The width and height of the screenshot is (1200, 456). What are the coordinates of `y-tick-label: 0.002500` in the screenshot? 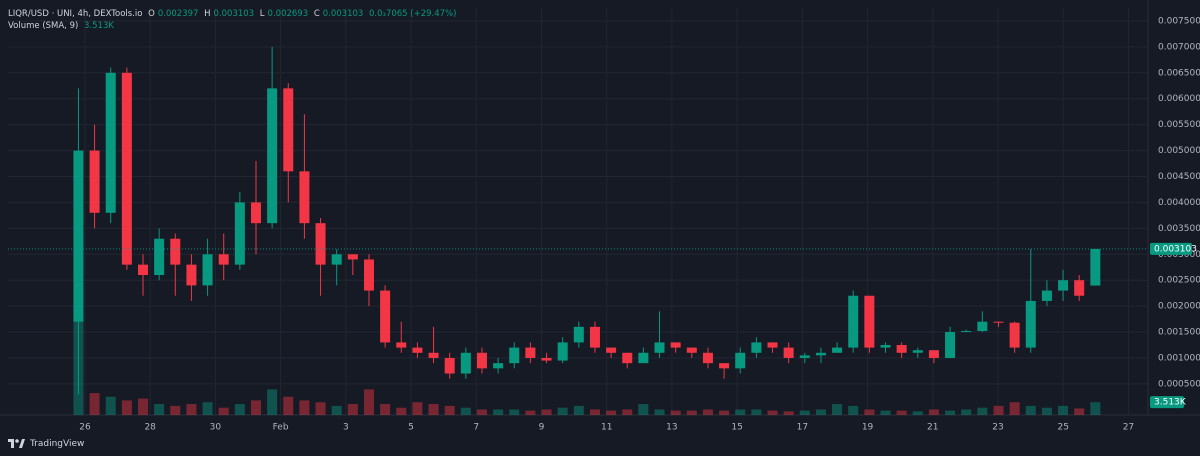 It's located at (1179, 281).